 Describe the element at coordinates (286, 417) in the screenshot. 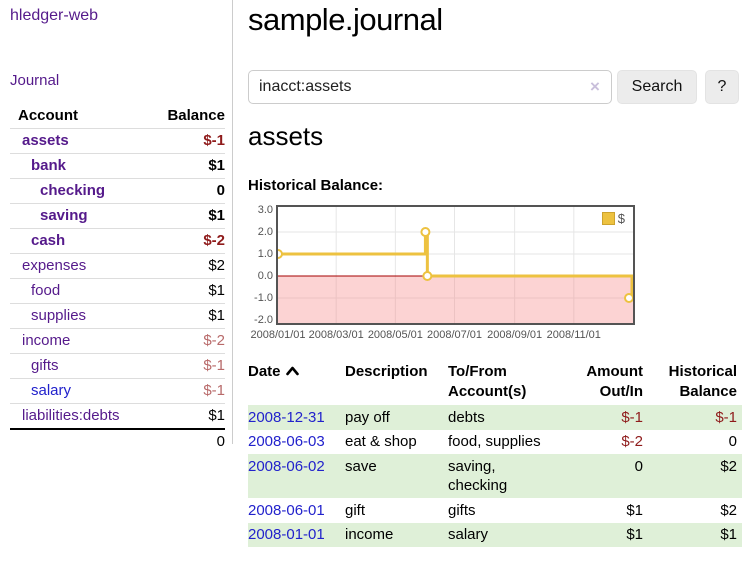

I see `transaction-date-link: 2008-12-31` at that location.